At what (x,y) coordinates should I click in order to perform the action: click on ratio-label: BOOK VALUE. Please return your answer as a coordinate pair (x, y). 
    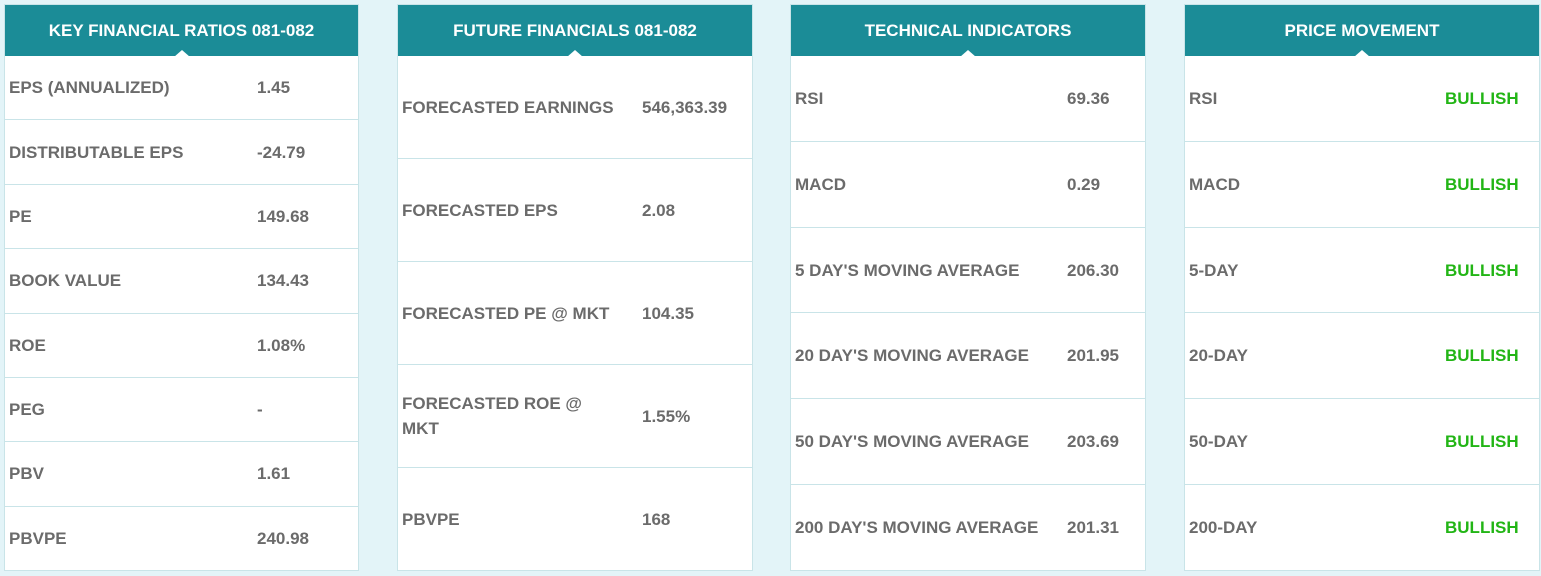
    Looking at the image, I should click on (65, 281).